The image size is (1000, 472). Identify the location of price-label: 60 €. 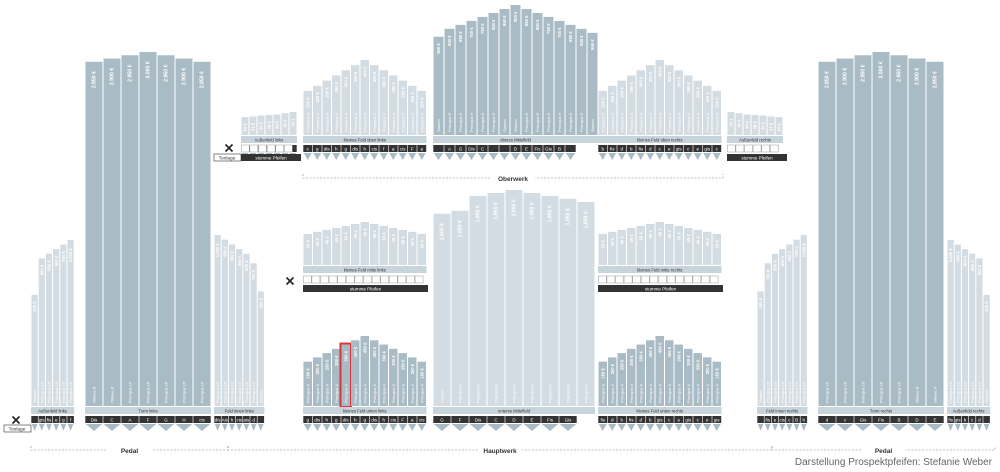
(364, 232).